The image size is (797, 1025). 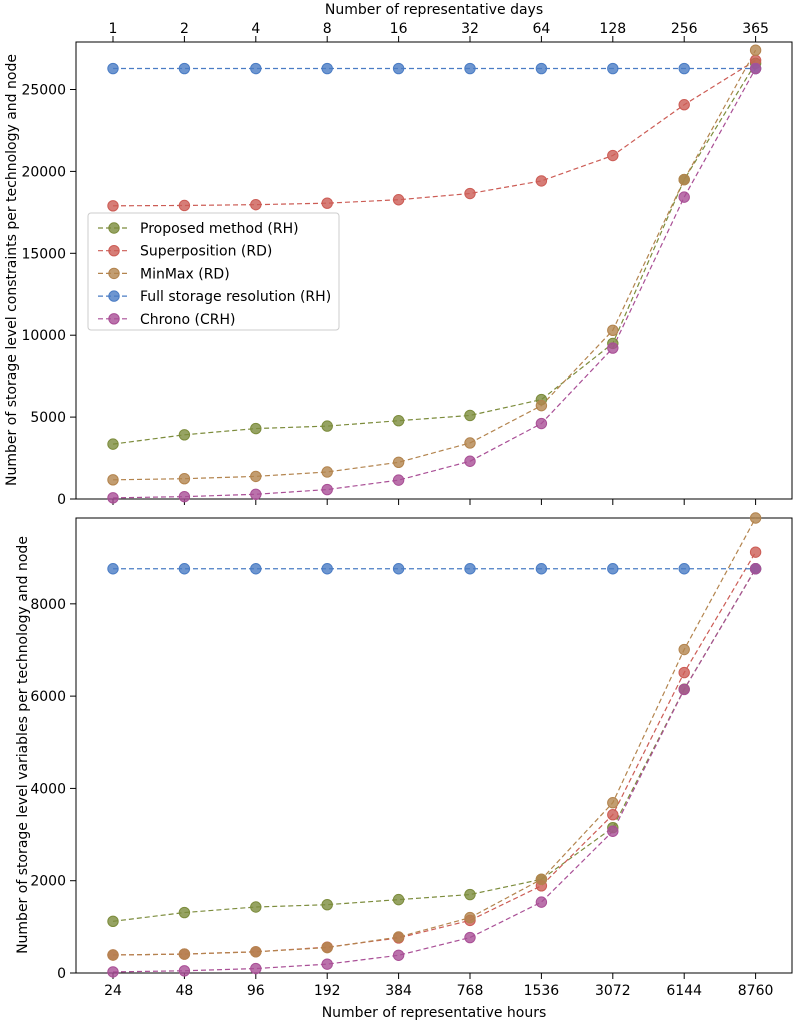 What do you see at coordinates (438, 986) in the screenshot?
I see `bottom-x-ticks: 24 48 96 192 384 768 1536 3072 6144 8760` at bounding box center [438, 986].